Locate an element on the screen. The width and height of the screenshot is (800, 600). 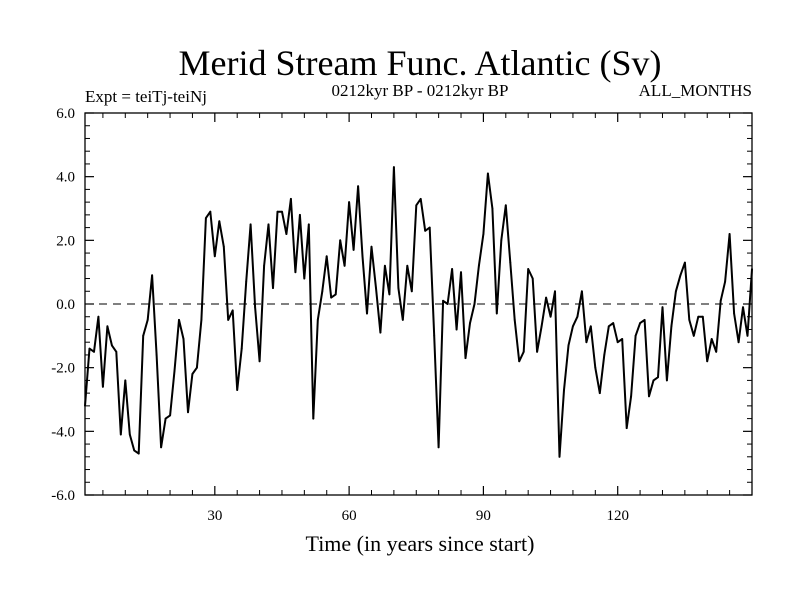
y-tick-label: 0.0 is located at coordinates (65, 305).